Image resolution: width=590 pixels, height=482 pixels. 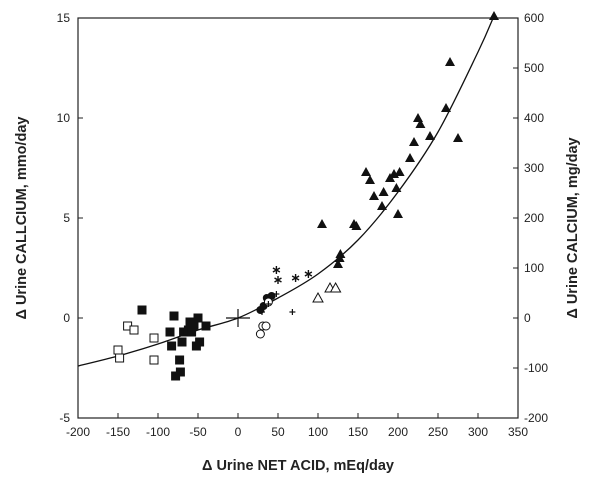 I want to click on y-tick-label-right: 200, so click(x=534, y=218).